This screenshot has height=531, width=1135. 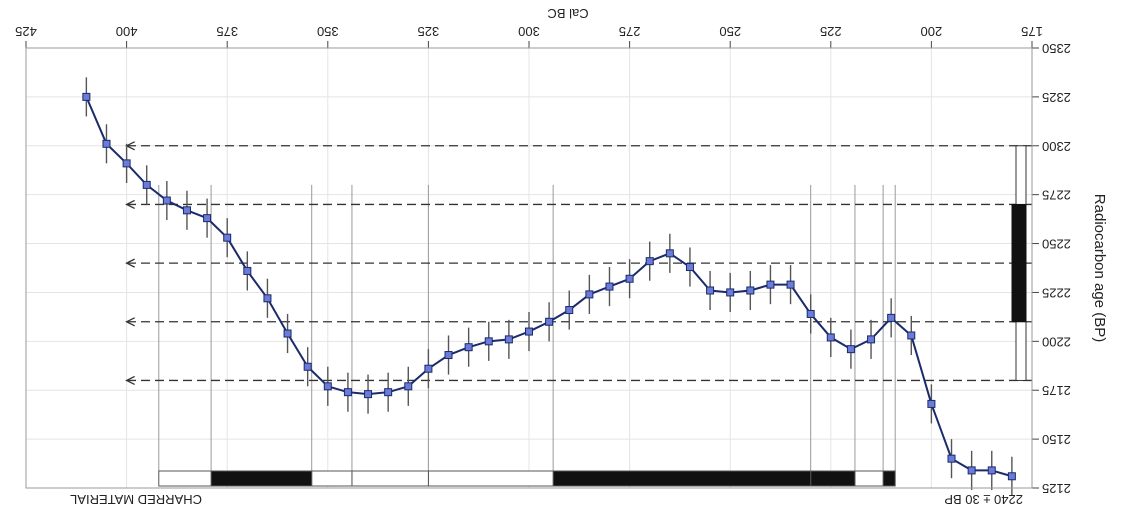 What do you see at coordinates (1056, 488) in the screenshot?
I see `y-tick-label: 2125` at bounding box center [1056, 488].